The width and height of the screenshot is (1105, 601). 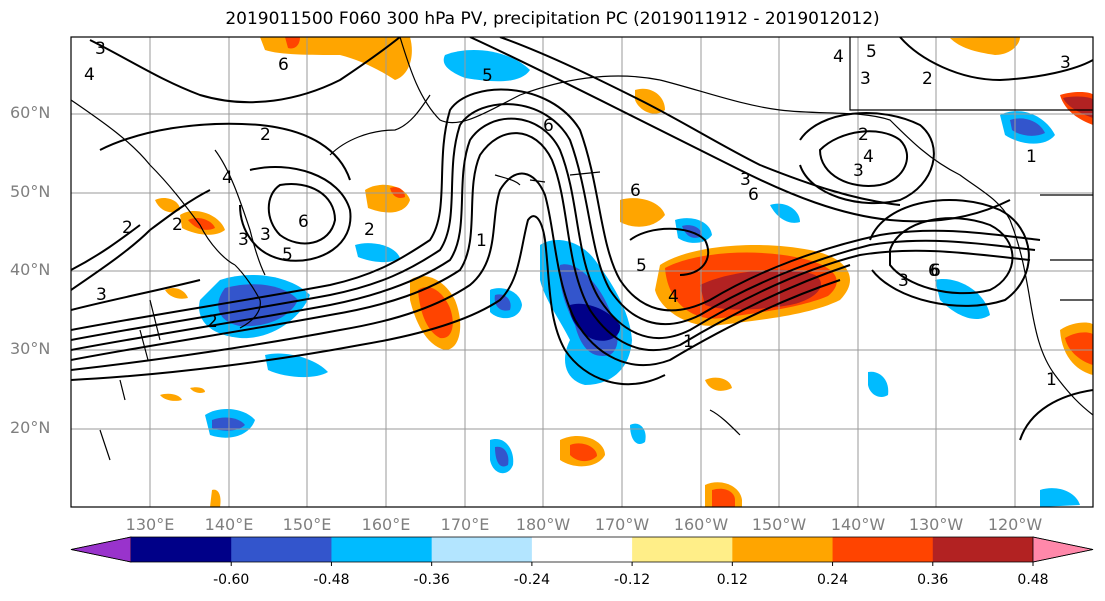 I want to click on colorbar-tick-label: -0.48, so click(x=331, y=580).